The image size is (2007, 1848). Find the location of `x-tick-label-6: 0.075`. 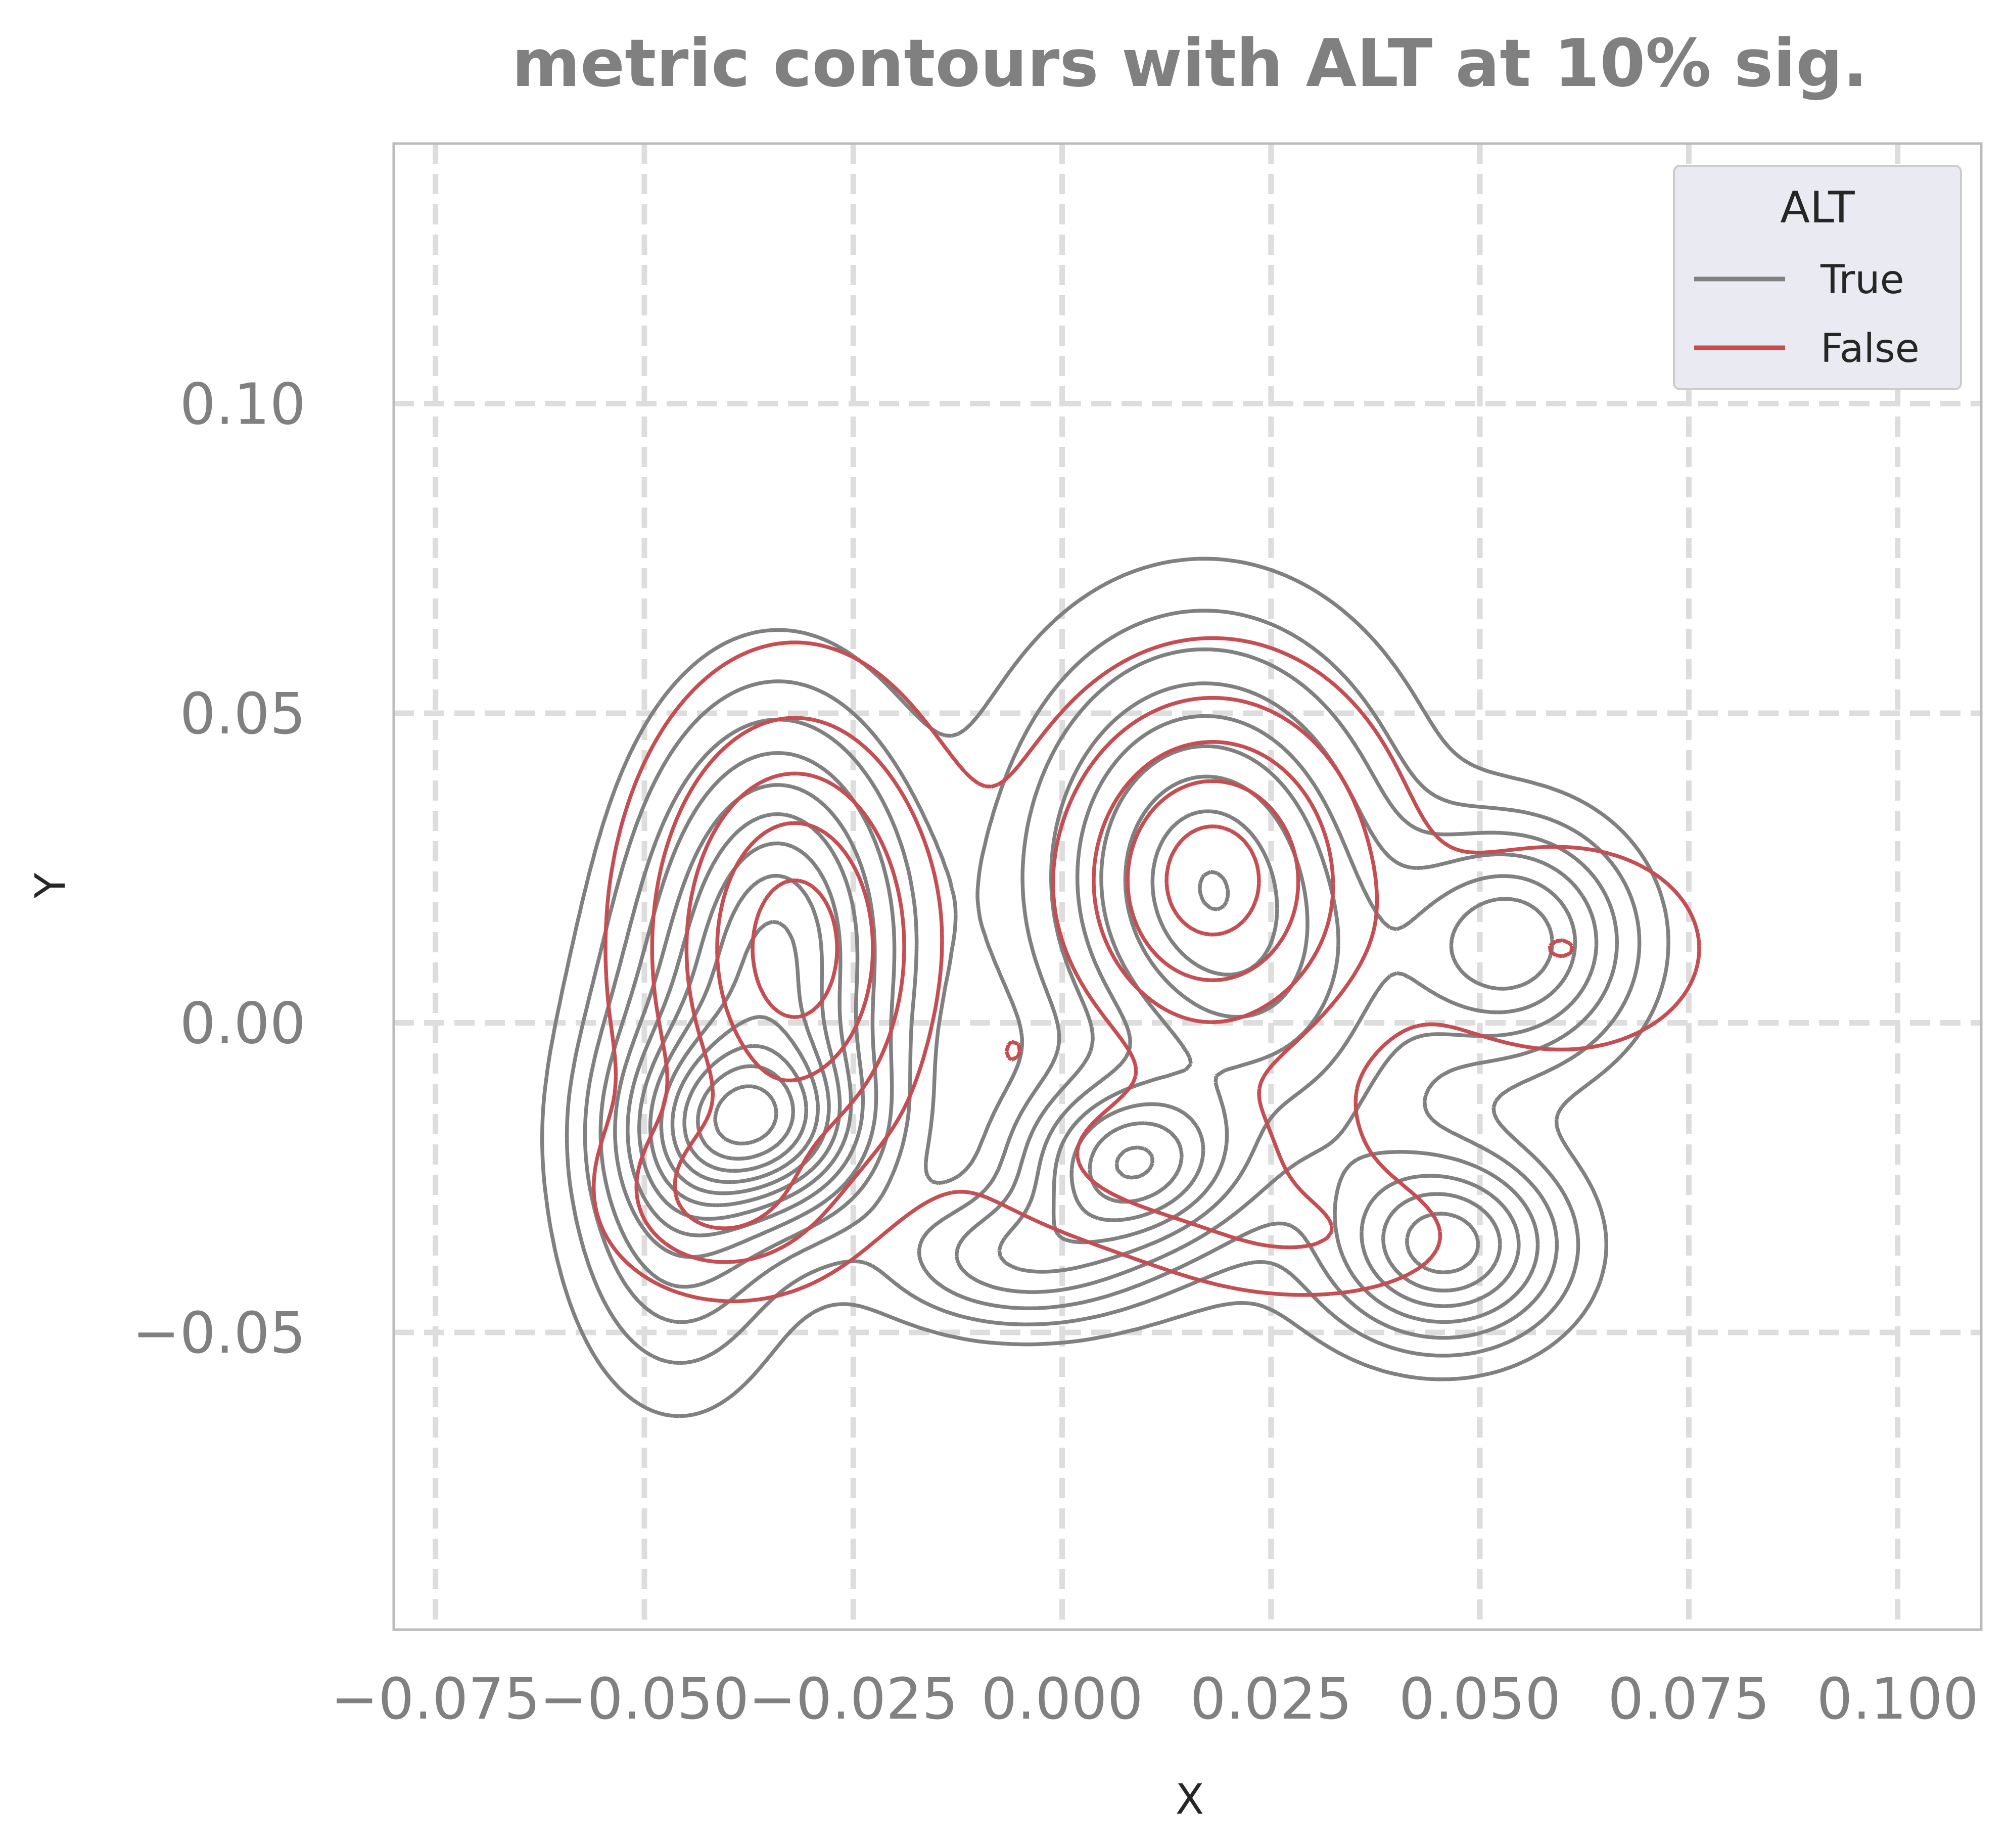

x-tick-label-6: 0.075 is located at coordinates (1689, 1700).